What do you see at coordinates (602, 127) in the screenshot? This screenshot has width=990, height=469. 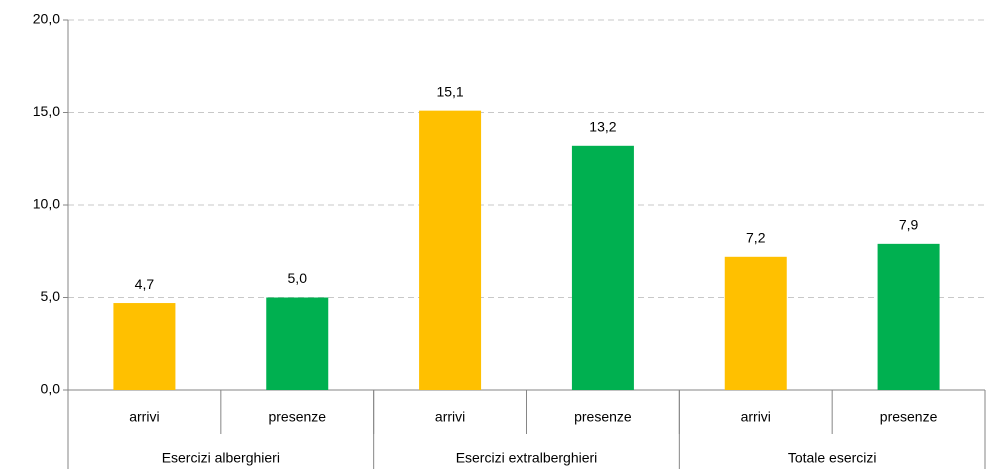 I see `value-label: 13,2` at bounding box center [602, 127].